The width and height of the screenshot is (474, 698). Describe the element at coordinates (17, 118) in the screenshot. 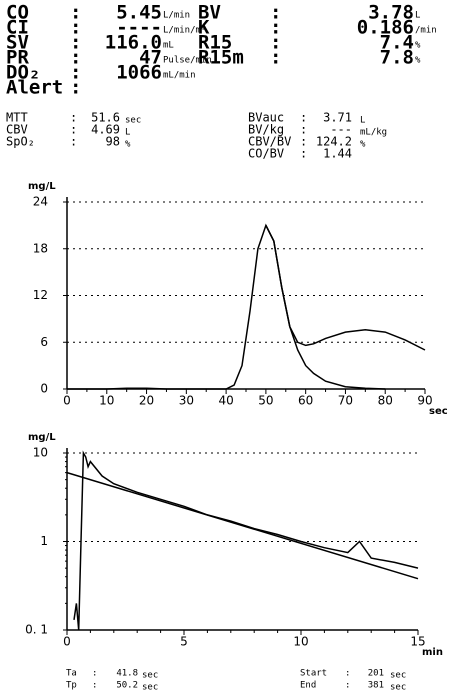

I see `reading-label: MTT` at that location.